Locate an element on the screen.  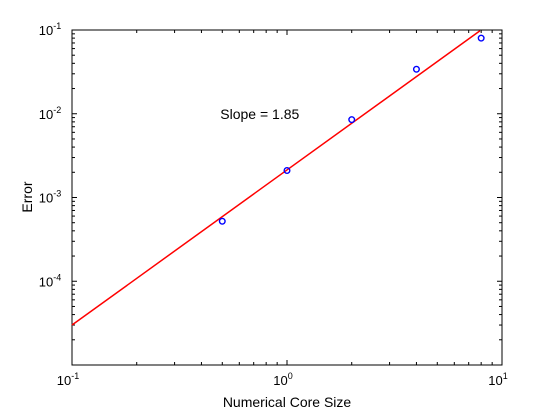
y-tick-label: 10⁻³ is located at coordinates (50, 197).